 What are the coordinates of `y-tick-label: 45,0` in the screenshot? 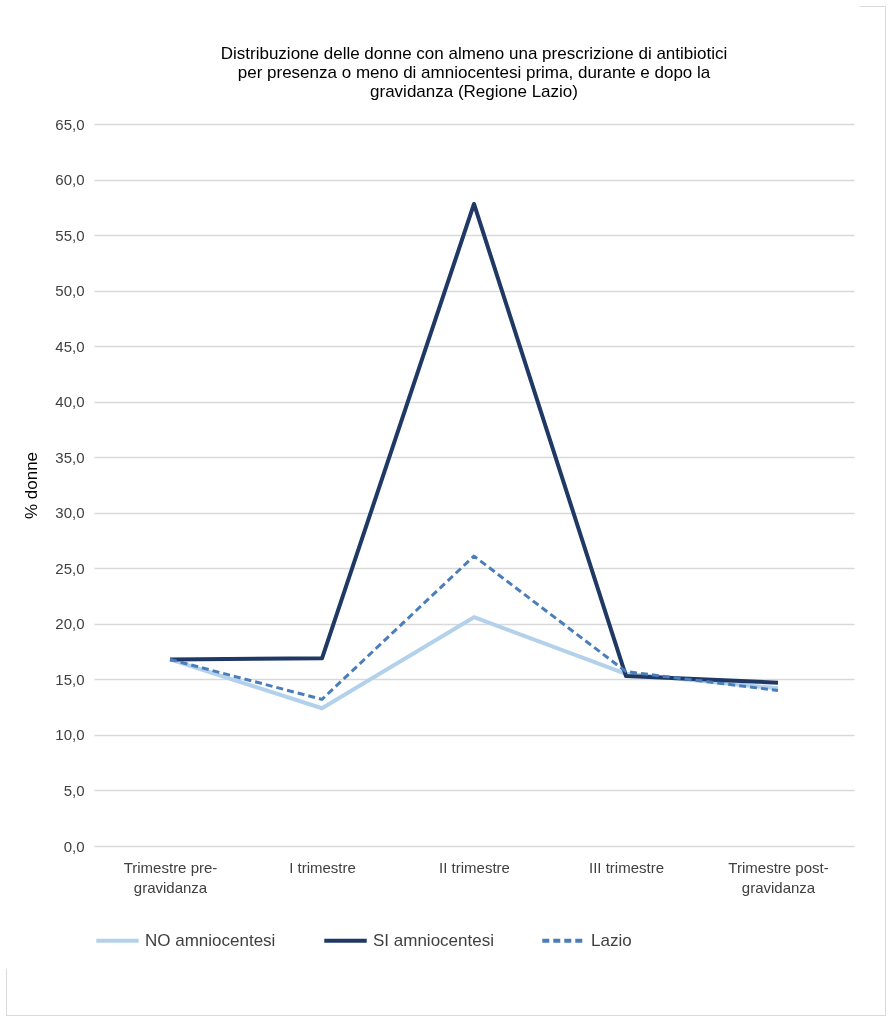 It's located at (70, 346).